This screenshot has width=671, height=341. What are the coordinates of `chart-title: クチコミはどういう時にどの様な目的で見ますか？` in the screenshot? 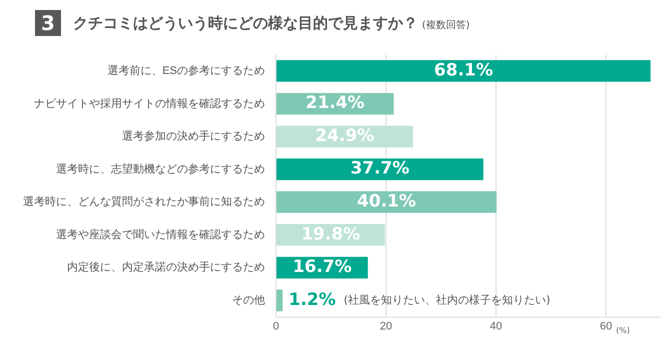 It's located at (245, 23).